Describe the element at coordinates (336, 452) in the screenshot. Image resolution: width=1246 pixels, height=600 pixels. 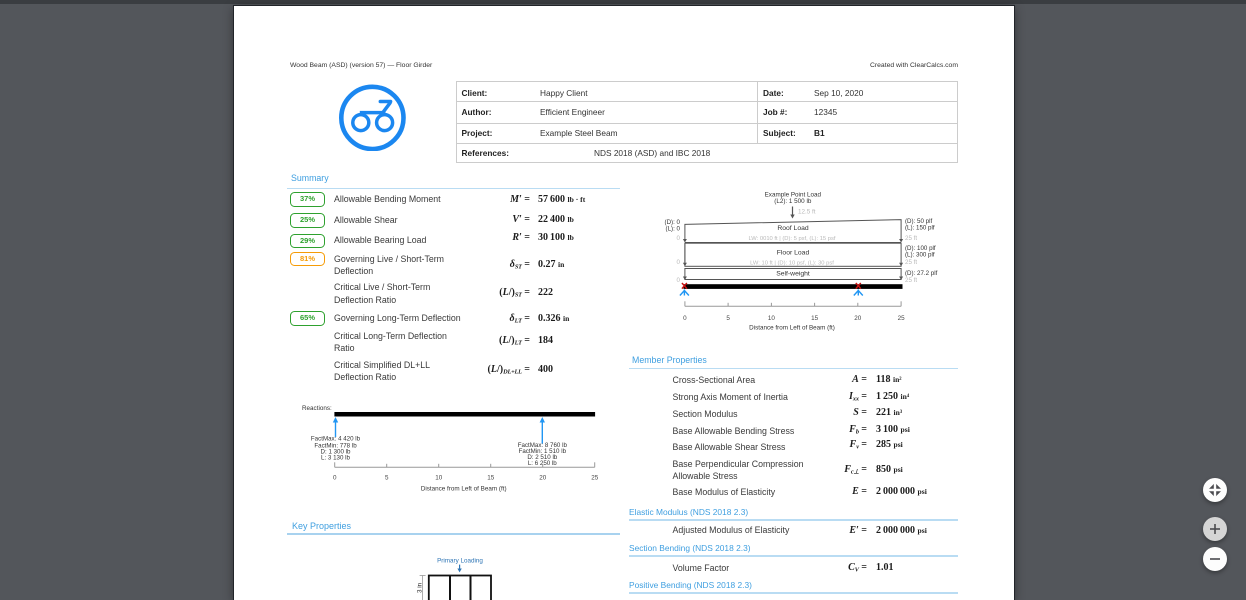
I see `svg-text: D: 1 300 lb` at that location.